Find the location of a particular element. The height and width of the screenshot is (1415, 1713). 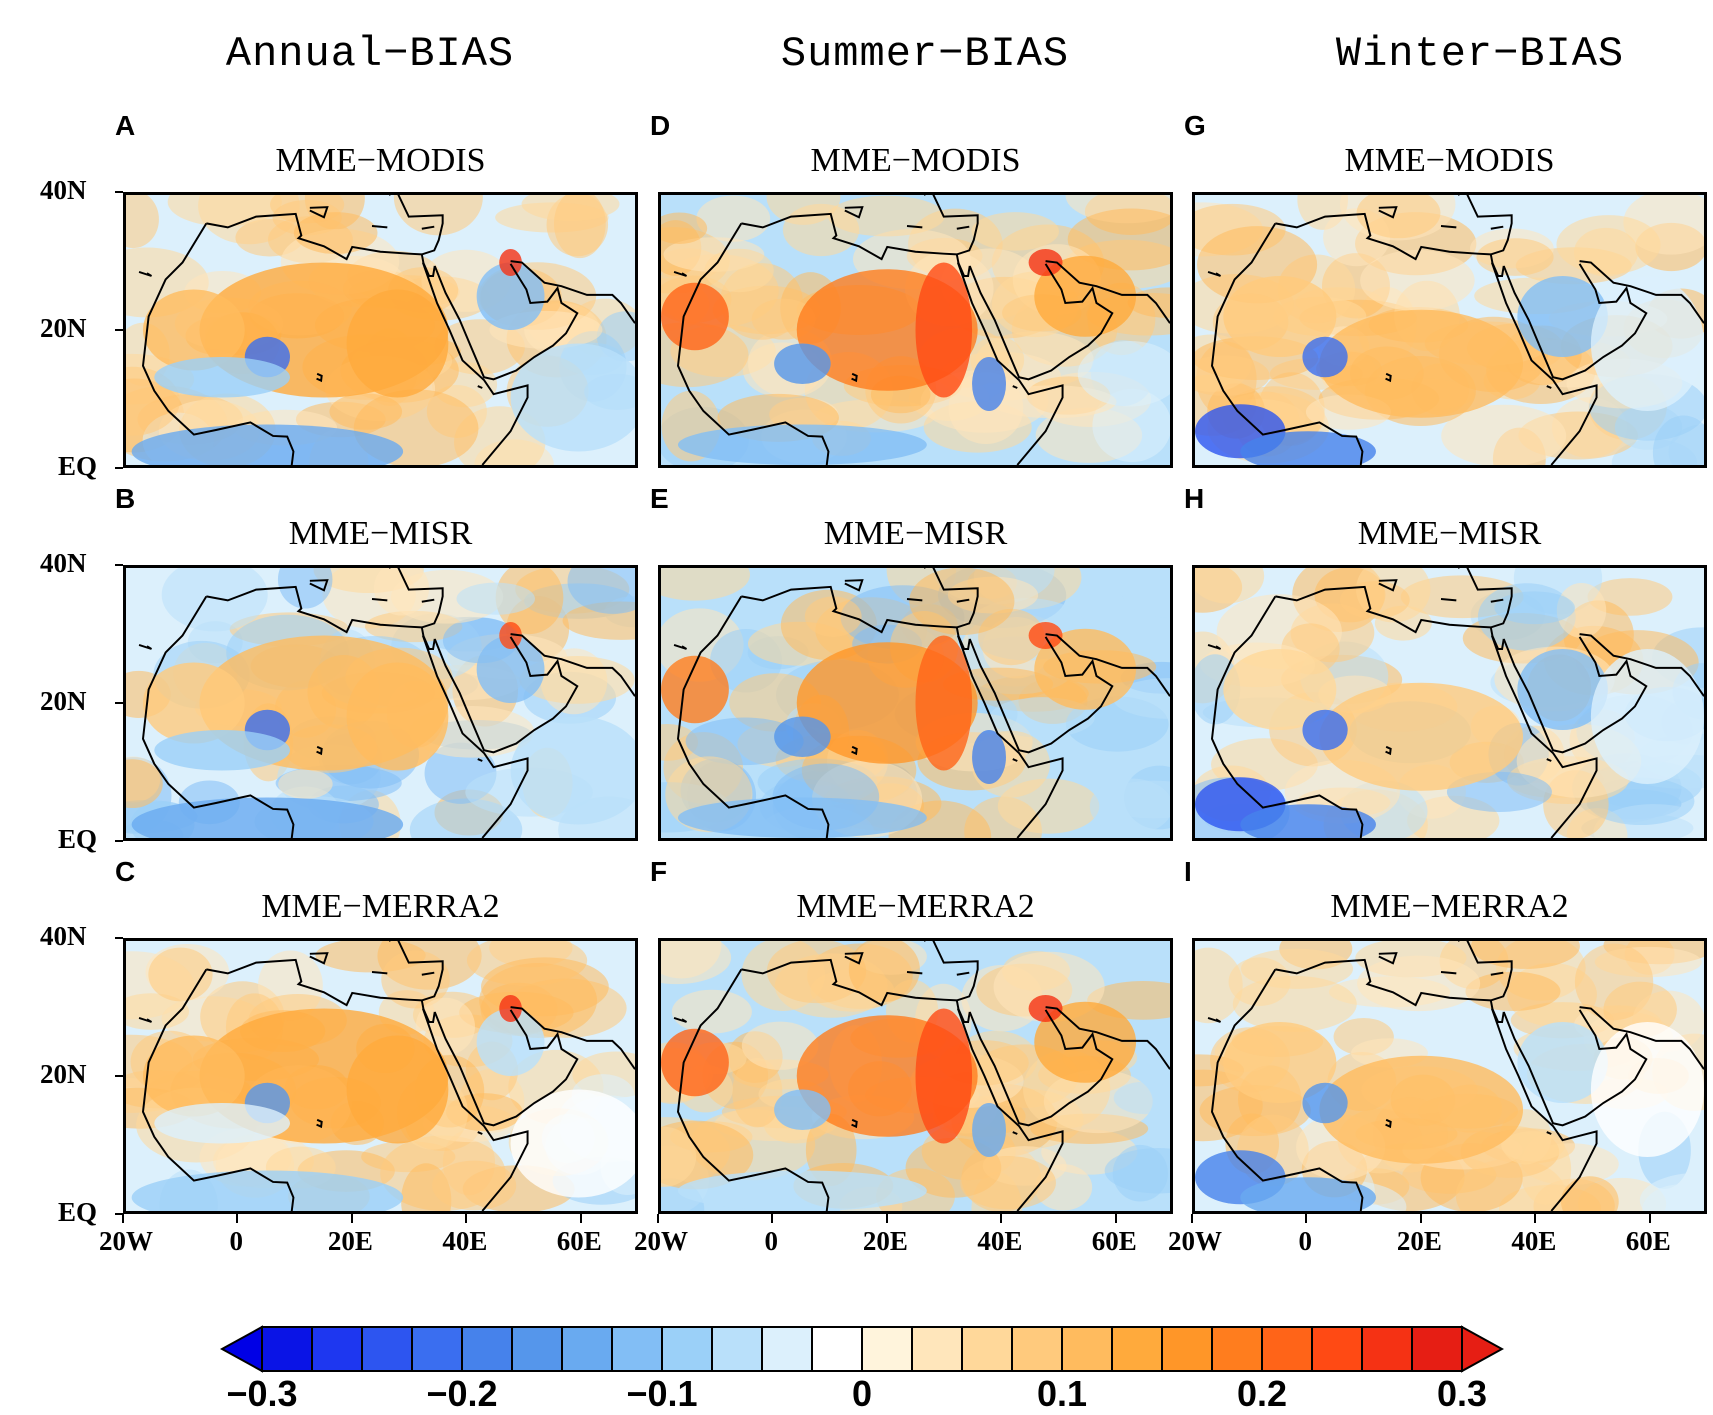

lat-label-EQ: EQ is located at coordinates (78, 839).